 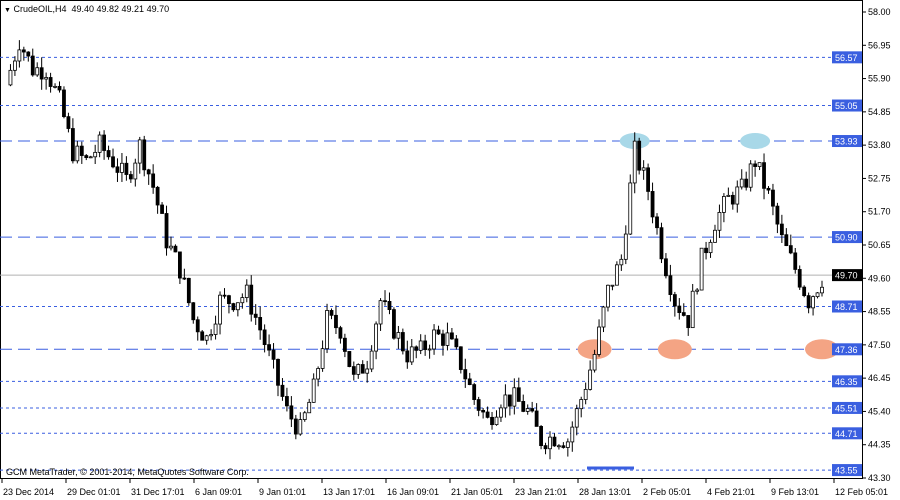 What do you see at coordinates (879, 79) in the screenshot?
I see `y-tick-label: 55.90` at bounding box center [879, 79].